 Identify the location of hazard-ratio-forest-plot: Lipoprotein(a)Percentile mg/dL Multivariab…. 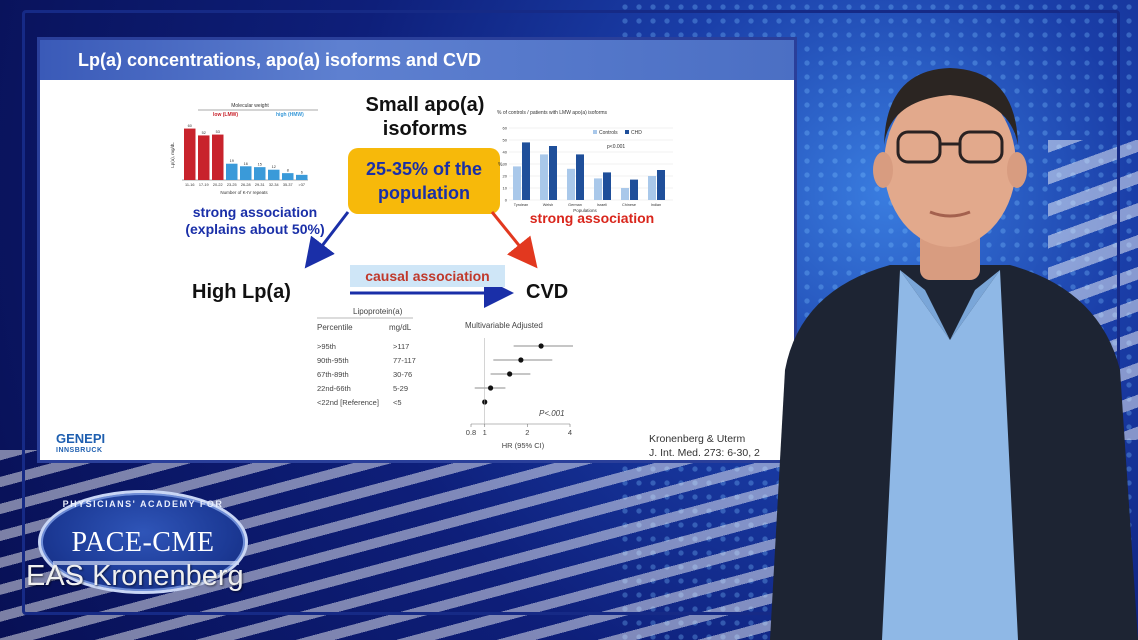
(445, 378).